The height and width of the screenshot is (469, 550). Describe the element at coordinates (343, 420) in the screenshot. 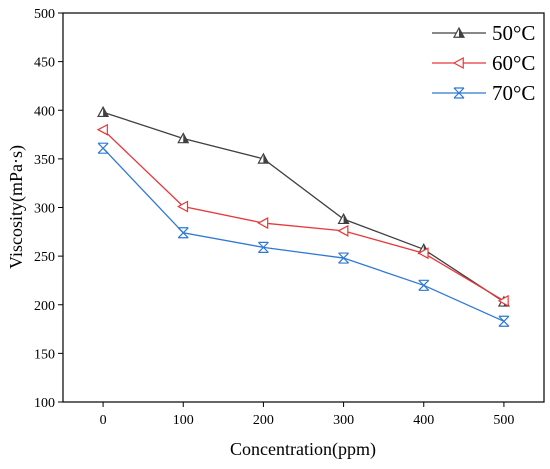

I see `x-tick-label: 300` at that location.